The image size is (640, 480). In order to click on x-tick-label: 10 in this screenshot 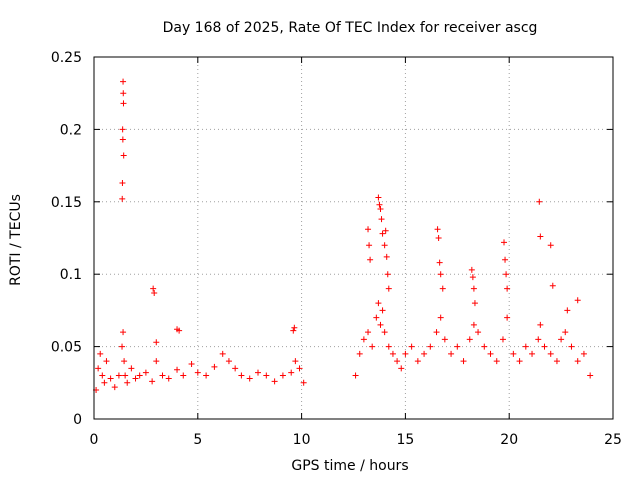, I will do `click(302, 440)`.